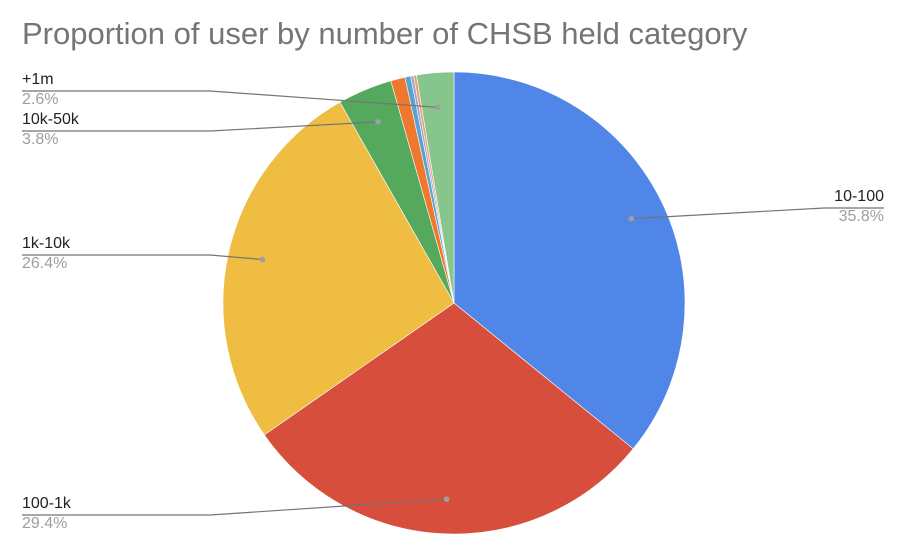 This screenshot has width=903, height=557. I want to click on slice-label-plus-1m: +1m, so click(38, 79).